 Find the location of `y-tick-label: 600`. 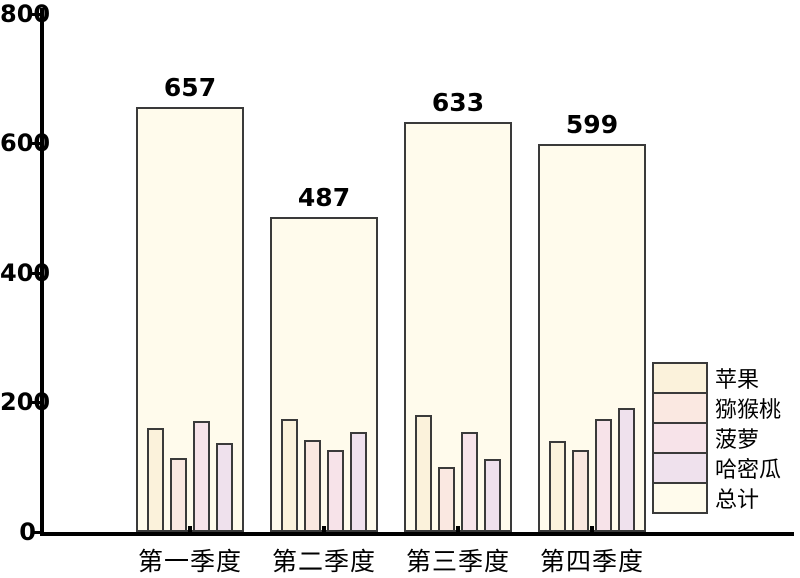

y-tick-label: 600 is located at coordinates (25, 143).